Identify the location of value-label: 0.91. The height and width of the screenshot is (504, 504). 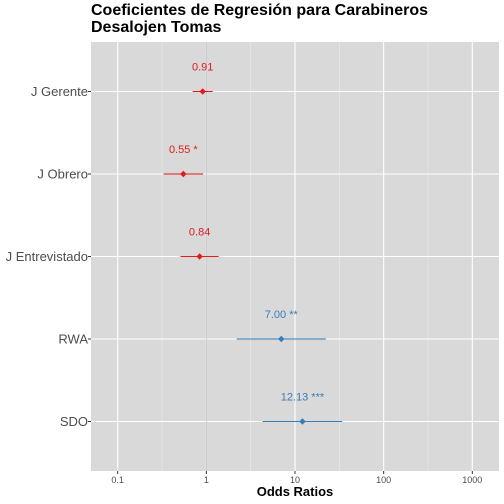
(202, 68).